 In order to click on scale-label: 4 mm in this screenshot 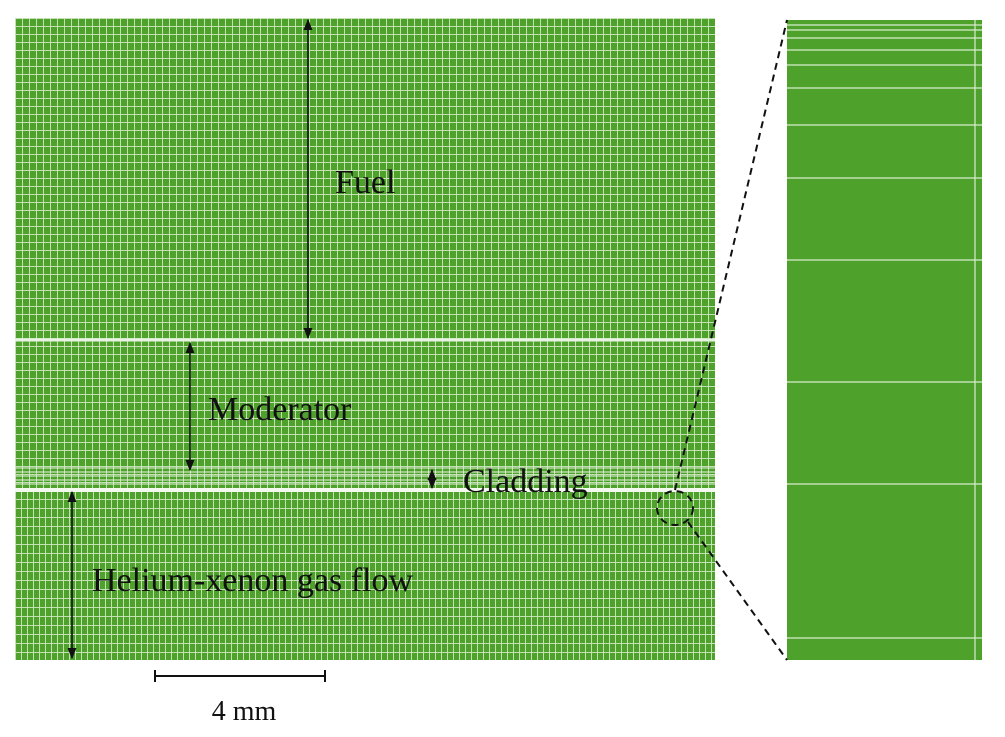, I will do `click(244, 711)`.